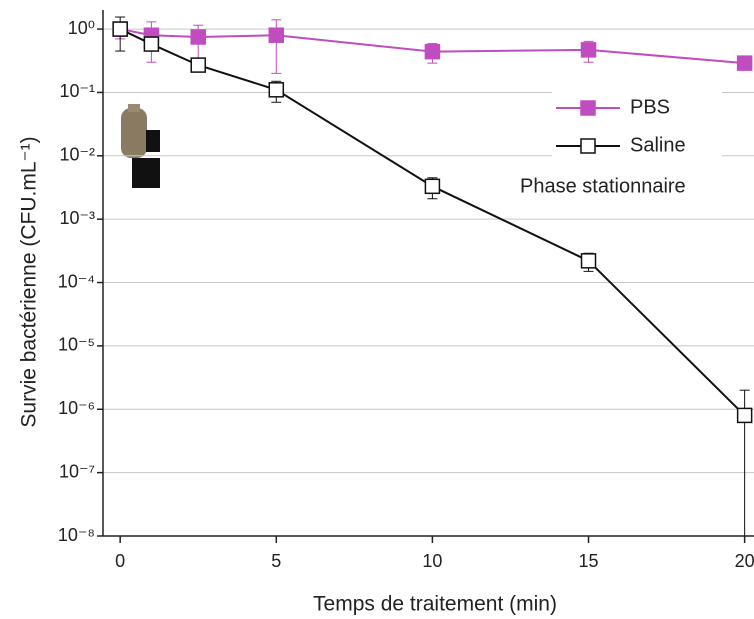  Describe the element at coordinates (603, 186) in the screenshot. I see `annotation: Phase stationnaire` at that location.